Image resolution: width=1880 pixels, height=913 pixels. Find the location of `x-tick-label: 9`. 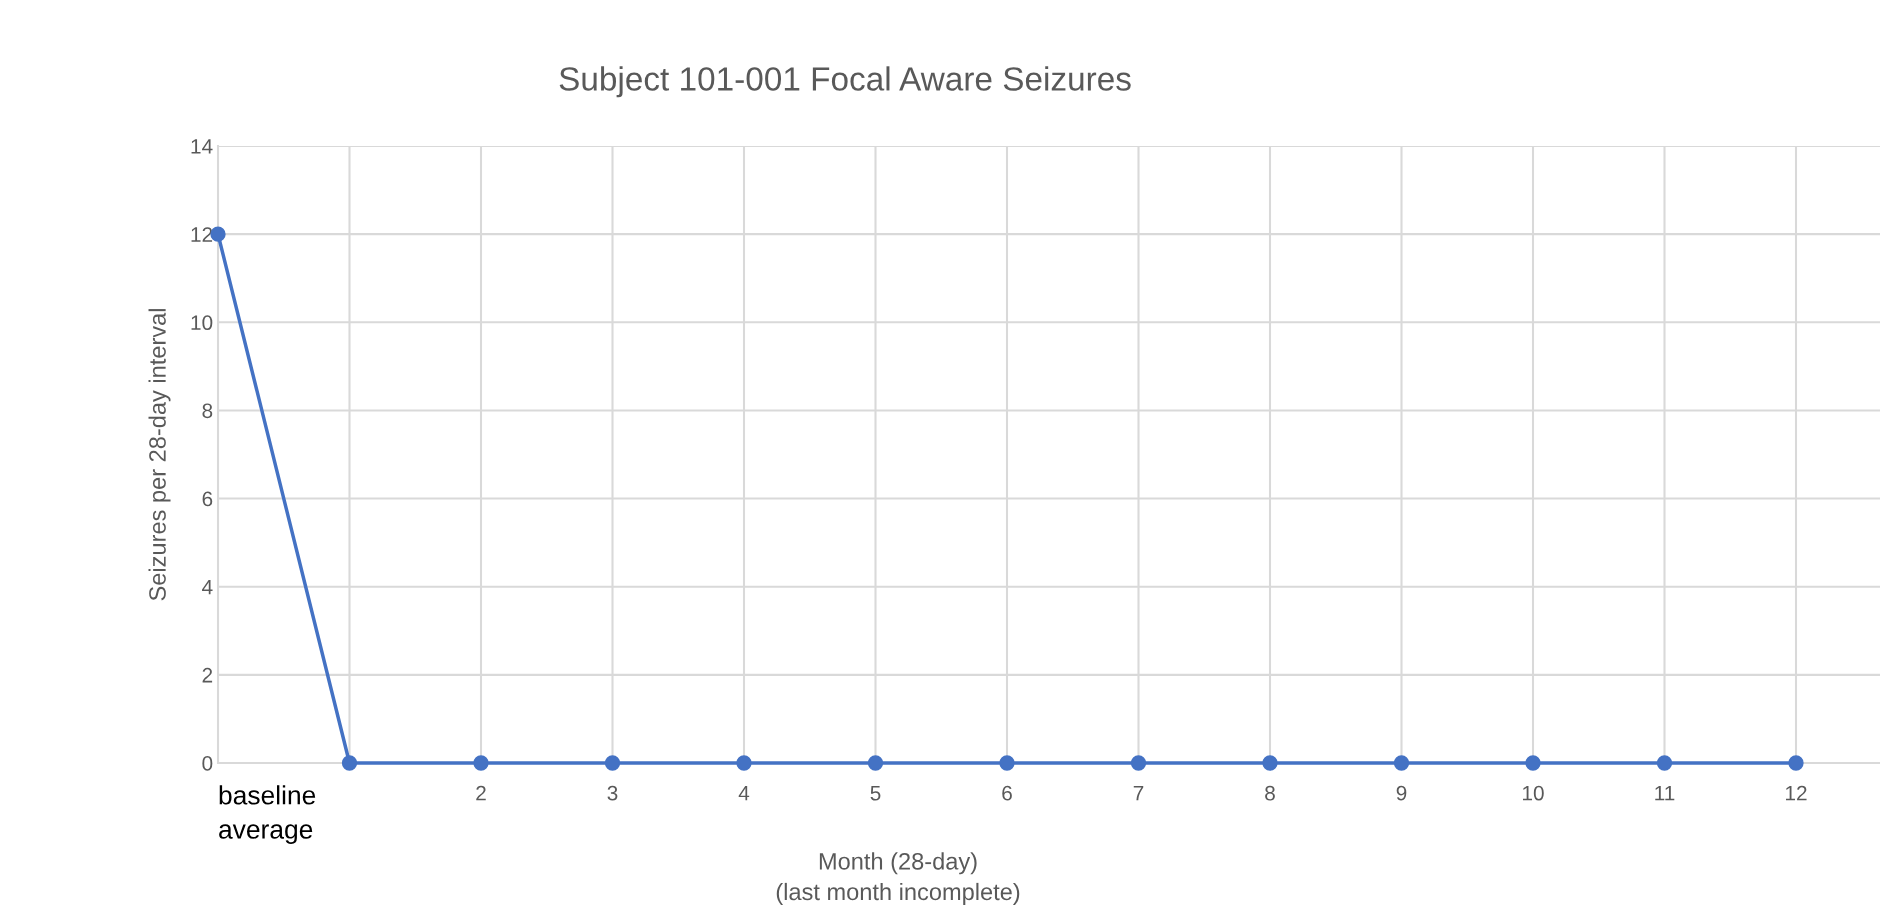

x-tick-label: 9 is located at coordinates (1401, 793).